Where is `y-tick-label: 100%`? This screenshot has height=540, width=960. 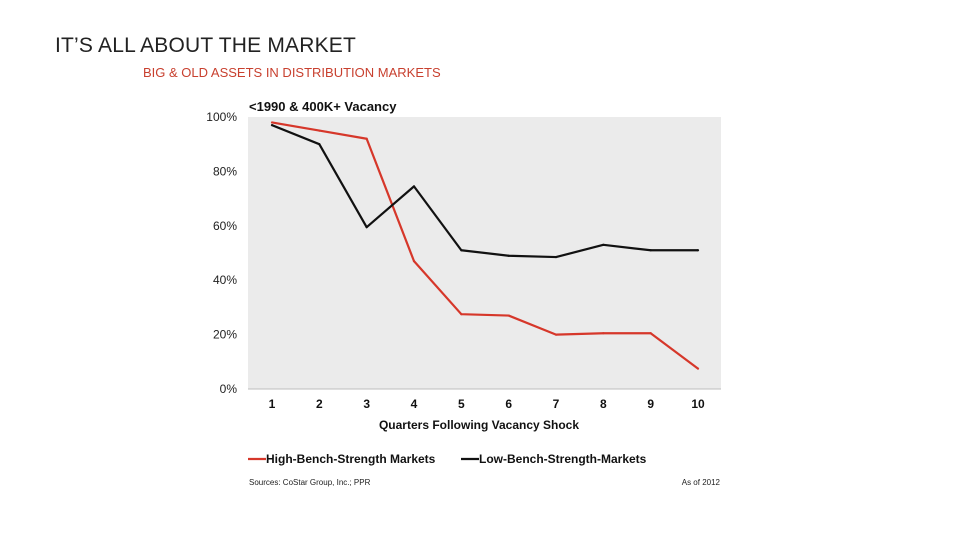 y-tick-label: 100% is located at coordinates (221, 117).